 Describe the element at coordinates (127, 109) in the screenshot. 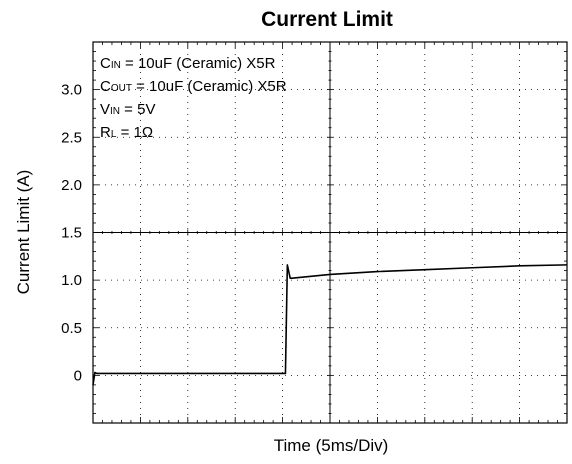

I see `condition-line: VIN = 5V` at that location.